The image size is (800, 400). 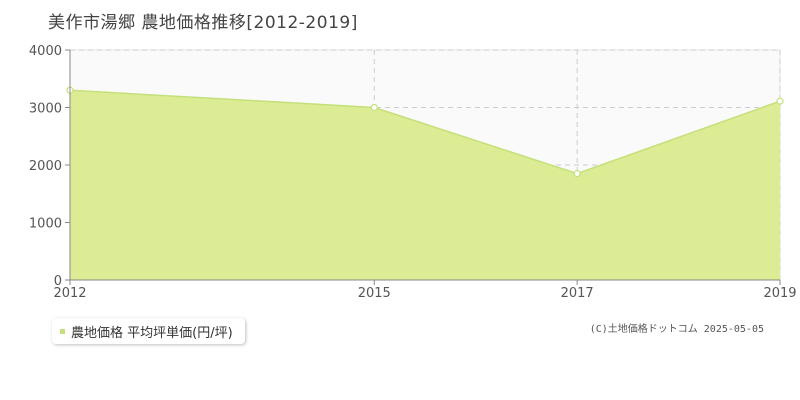 I want to click on y-tick-label: 2000, so click(x=45, y=166).